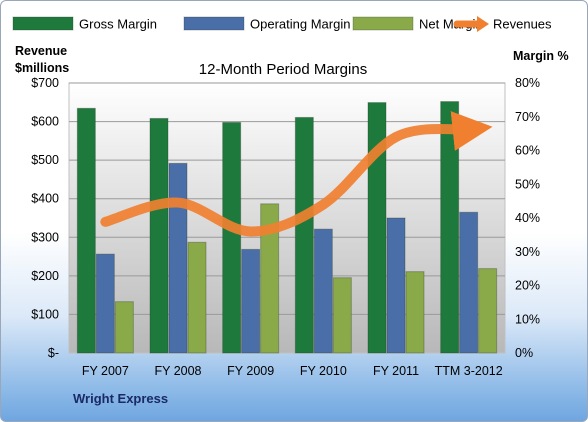 The image size is (588, 422). Describe the element at coordinates (522, 24) in the screenshot. I see `legend-label: Revenues` at that location.